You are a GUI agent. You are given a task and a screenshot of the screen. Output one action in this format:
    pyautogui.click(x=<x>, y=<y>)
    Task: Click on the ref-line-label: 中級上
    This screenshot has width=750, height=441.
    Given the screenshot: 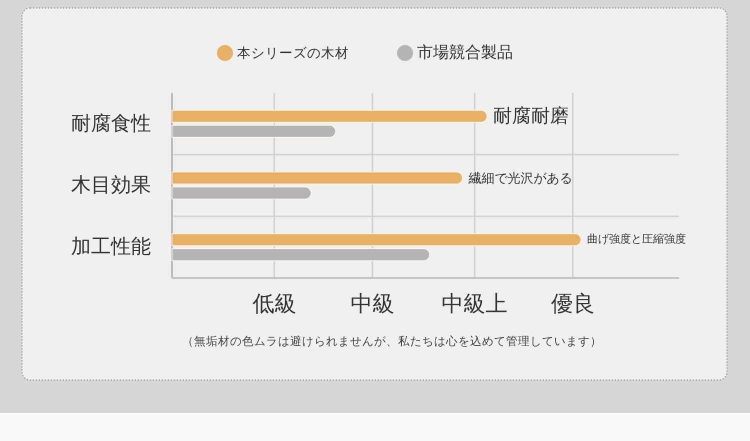 What is the action you would take?
    pyautogui.click(x=475, y=303)
    